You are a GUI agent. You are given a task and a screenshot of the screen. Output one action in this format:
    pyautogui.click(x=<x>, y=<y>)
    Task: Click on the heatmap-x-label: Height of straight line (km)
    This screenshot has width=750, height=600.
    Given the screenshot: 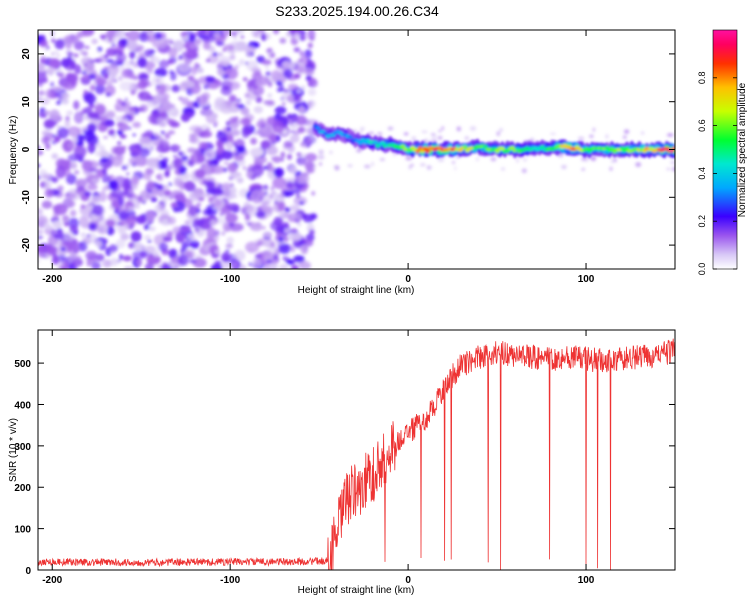 What is the action you would take?
    pyautogui.click(x=356, y=290)
    